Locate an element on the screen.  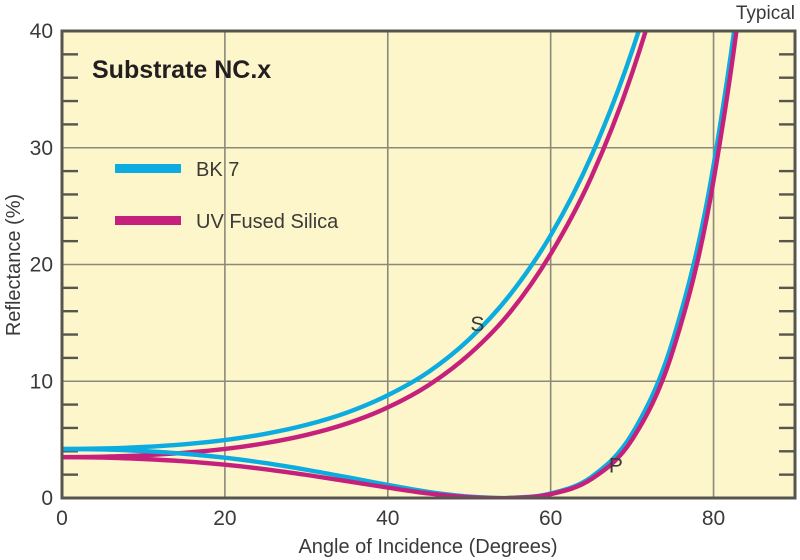
legend-label-uv-fused-silica: UV Fused Silica is located at coordinates (267, 222).